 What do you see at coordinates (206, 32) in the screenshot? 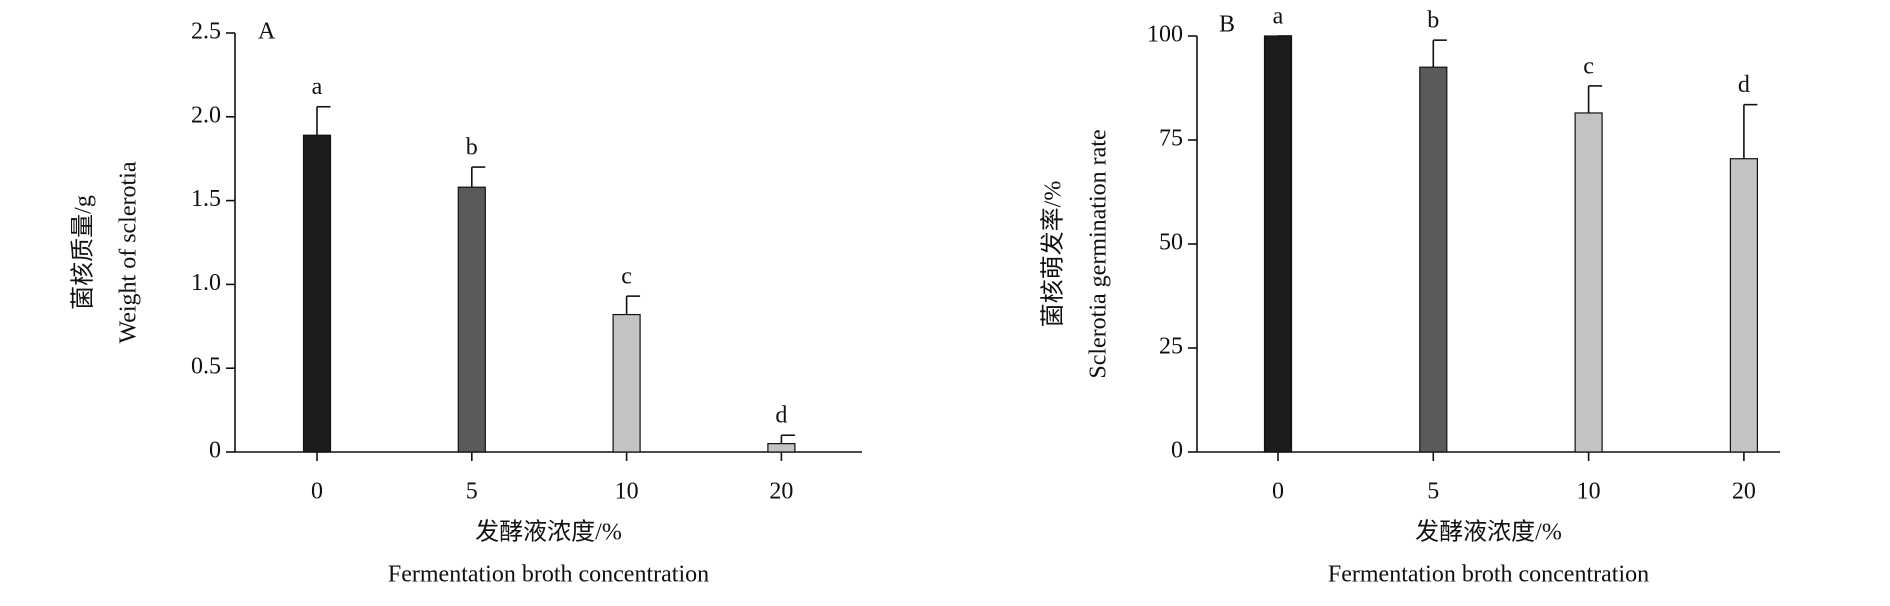
I see `y-tick-label: 2.5` at bounding box center [206, 32].